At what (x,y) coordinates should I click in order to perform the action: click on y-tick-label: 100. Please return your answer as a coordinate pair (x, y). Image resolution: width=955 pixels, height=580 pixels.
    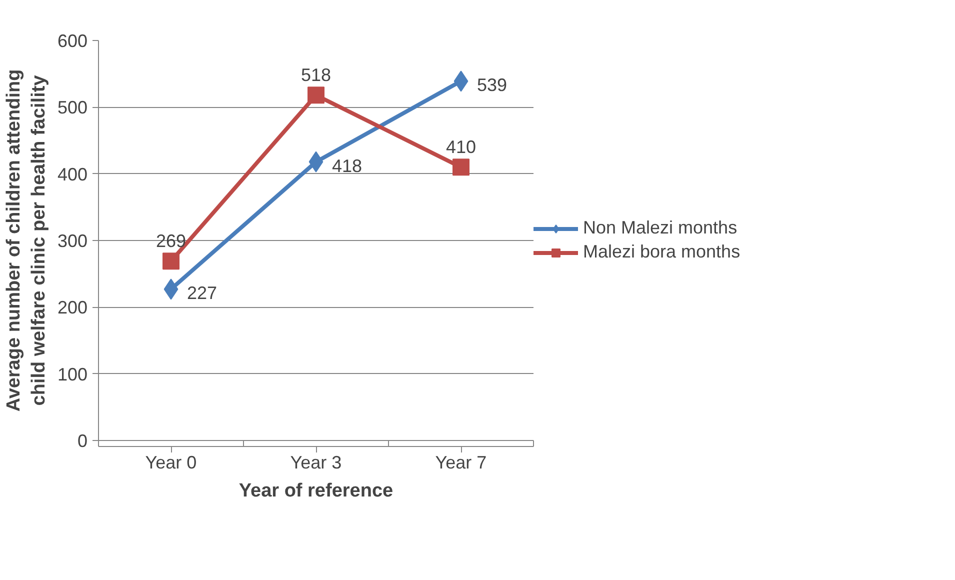
    Looking at the image, I should click on (72, 374).